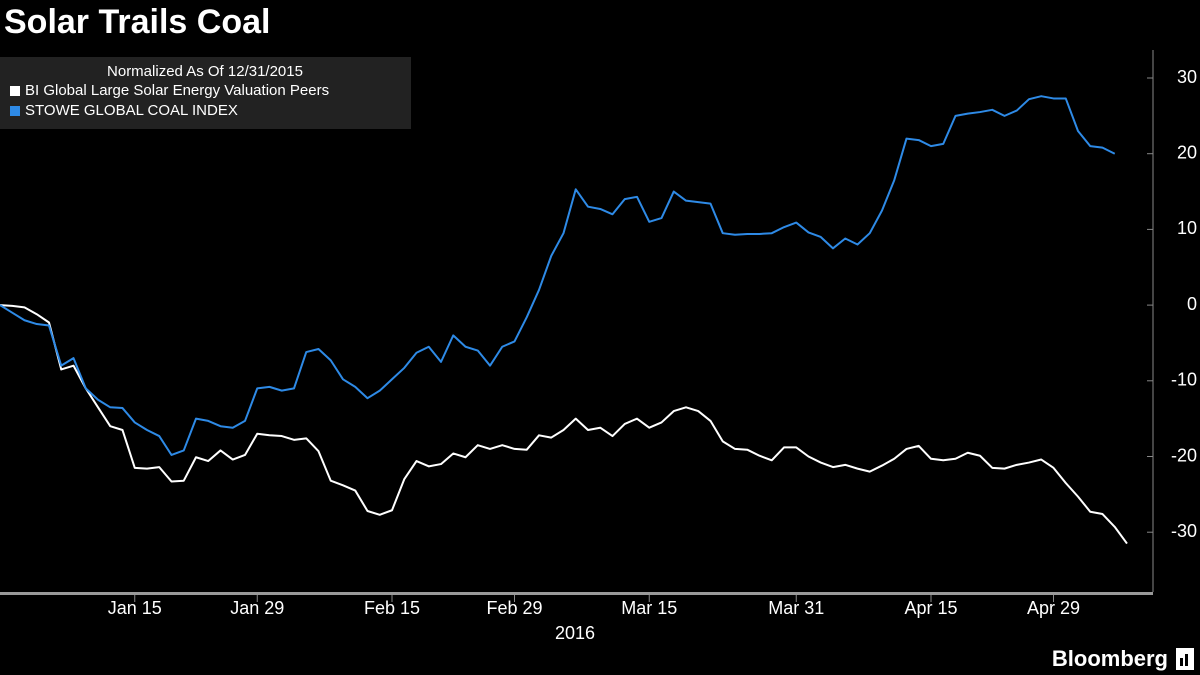 This screenshot has width=1200, height=675. I want to click on legend-box, so click(205, 93).